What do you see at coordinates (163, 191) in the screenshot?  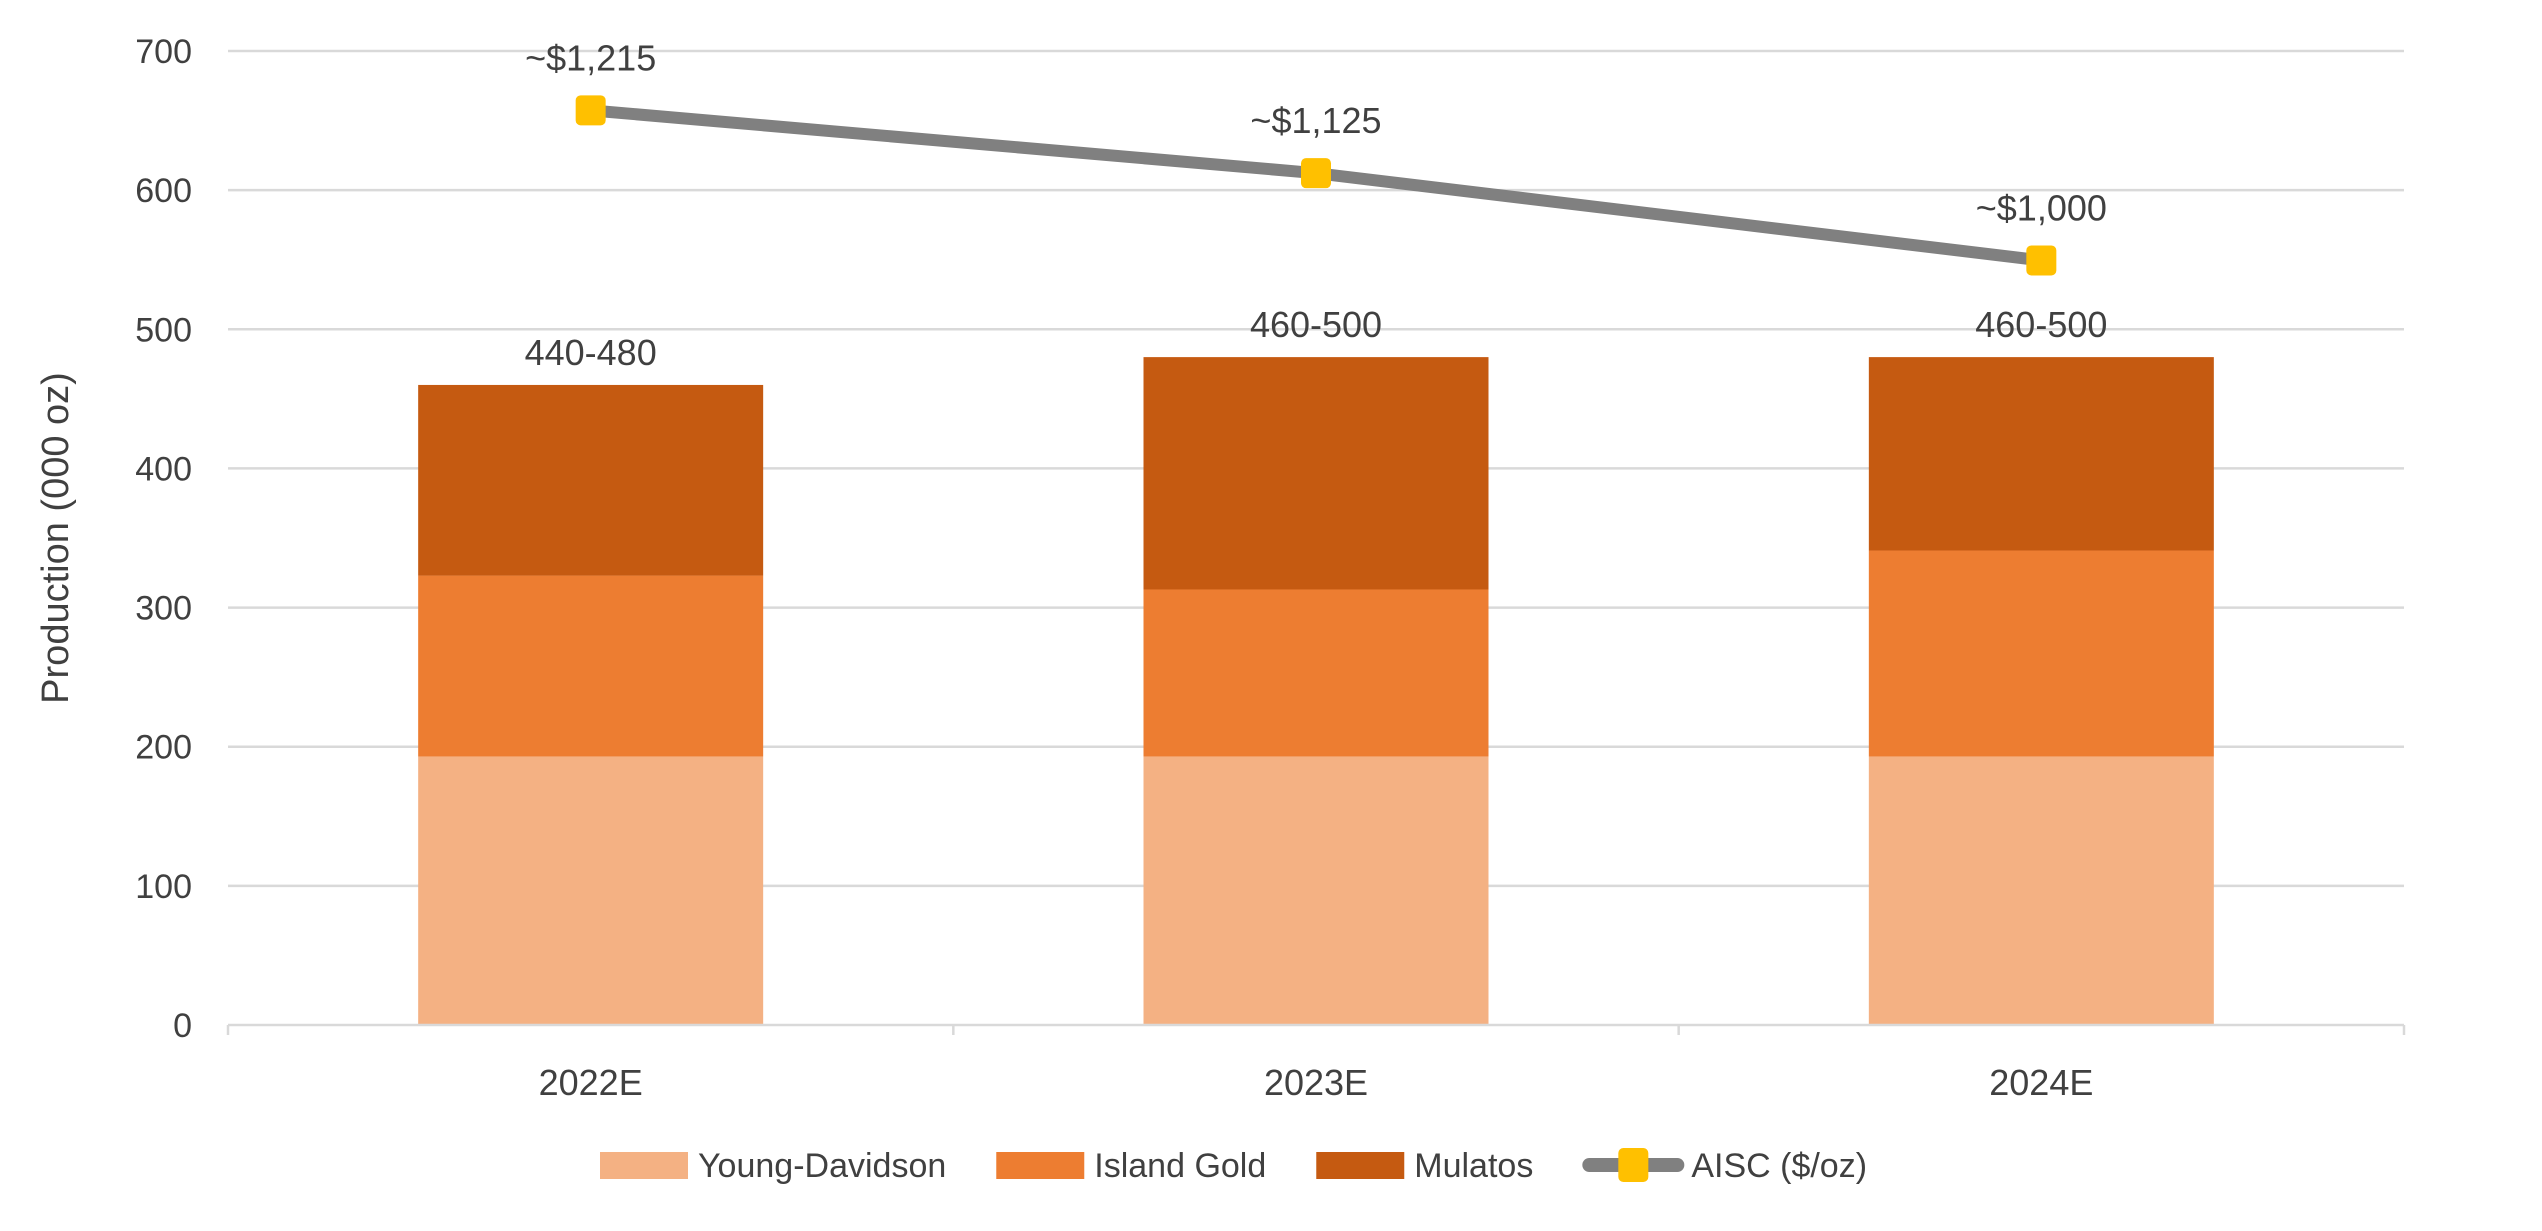 I see `y-tick-label: 600` at bounding box center [163, 191].